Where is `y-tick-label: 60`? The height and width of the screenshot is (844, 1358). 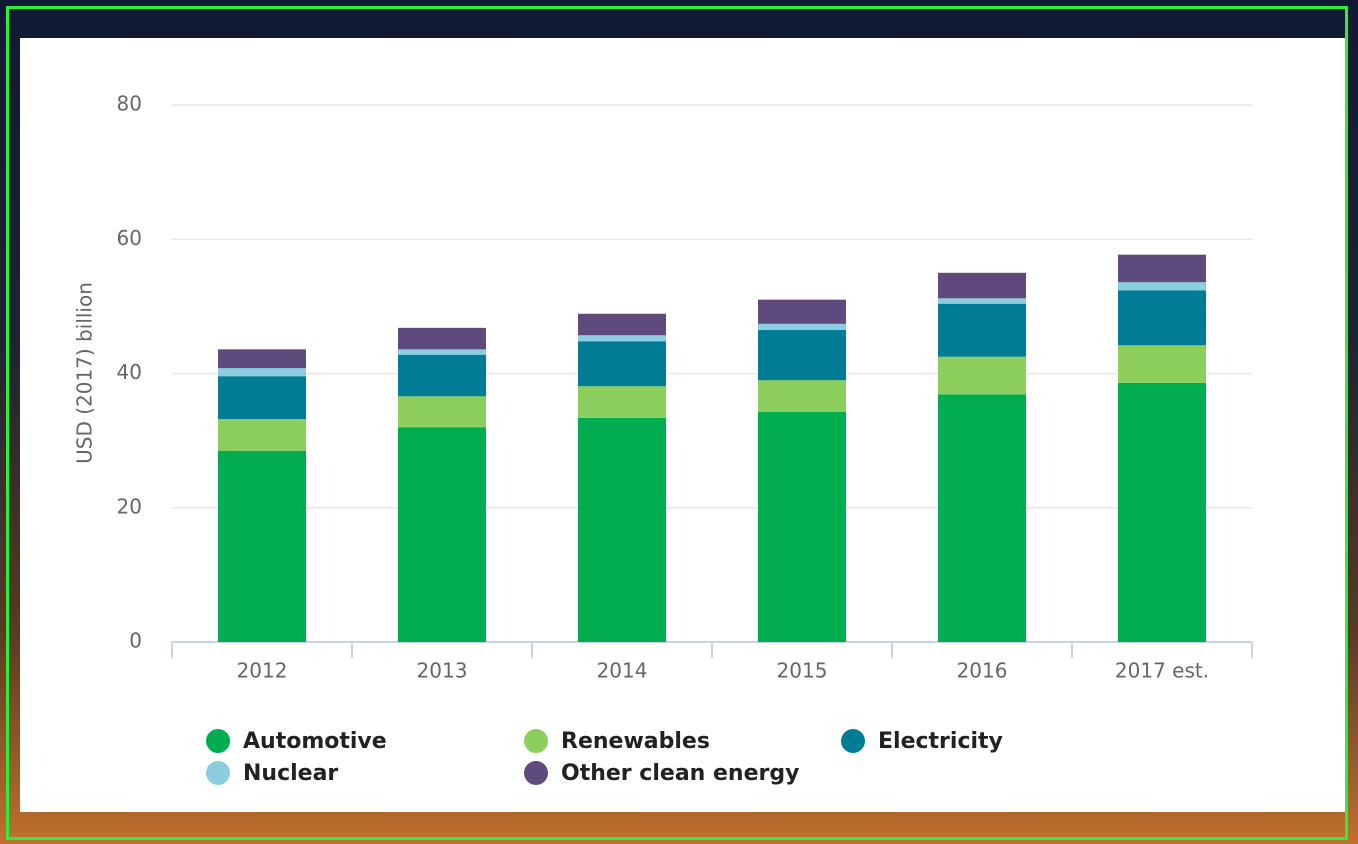
y-tick-label: 60 is located at coordinates (129, 238).